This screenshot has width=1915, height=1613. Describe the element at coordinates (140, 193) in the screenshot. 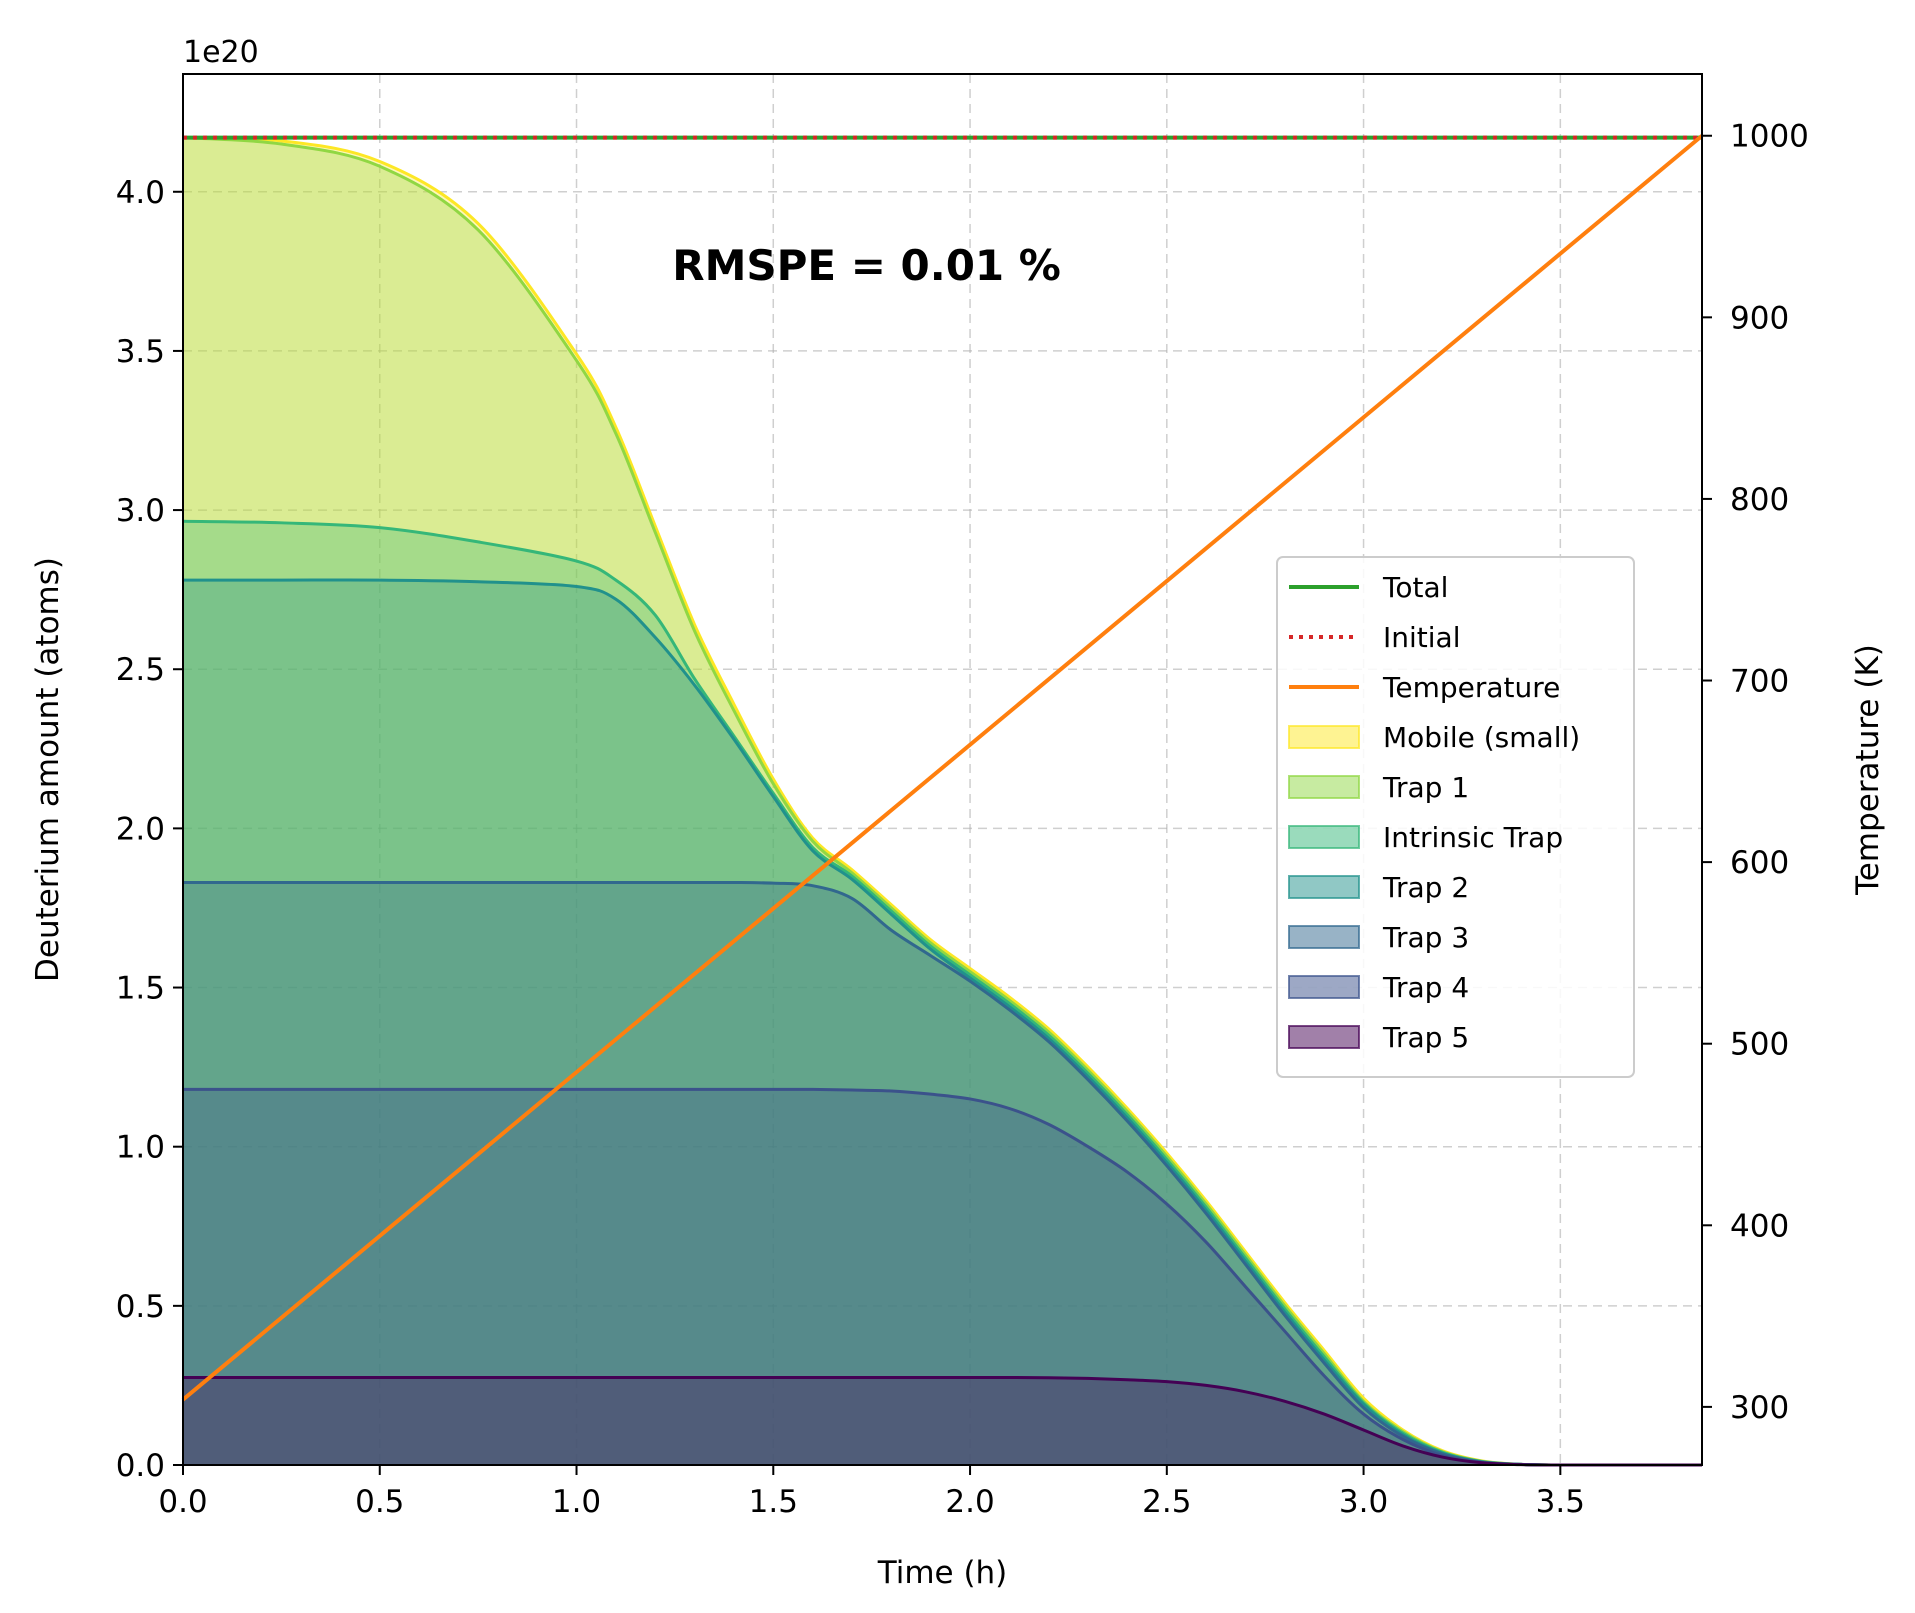

I see `y-tick-label: 4.0` at that location.